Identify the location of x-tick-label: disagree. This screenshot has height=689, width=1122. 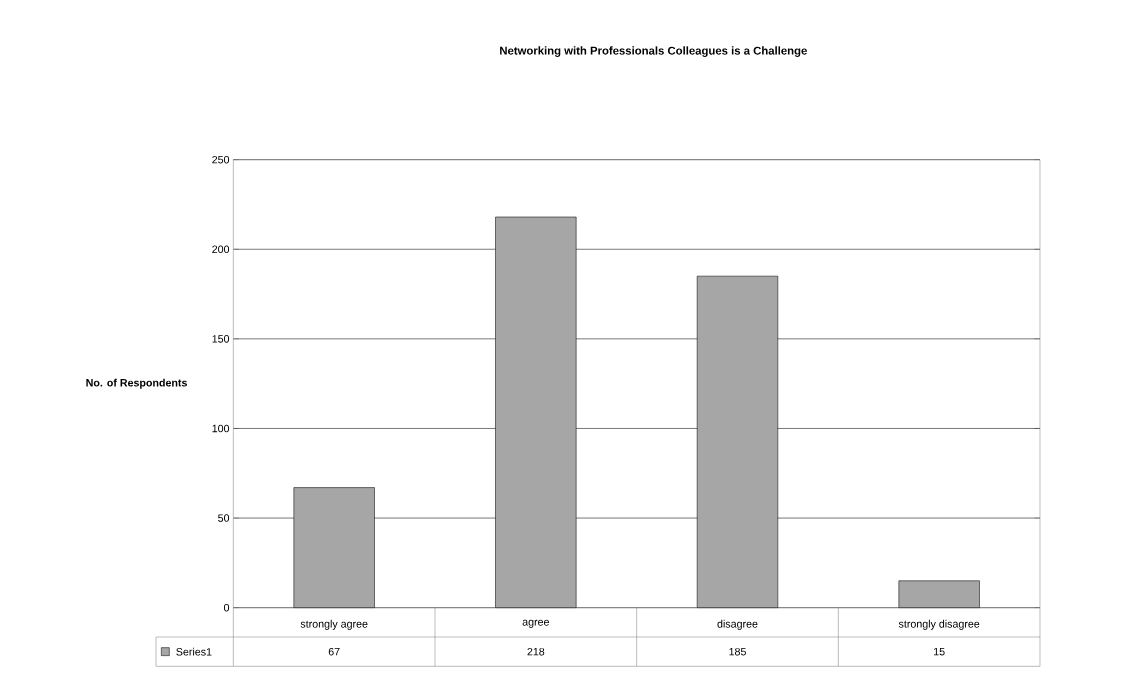
(737, 624).